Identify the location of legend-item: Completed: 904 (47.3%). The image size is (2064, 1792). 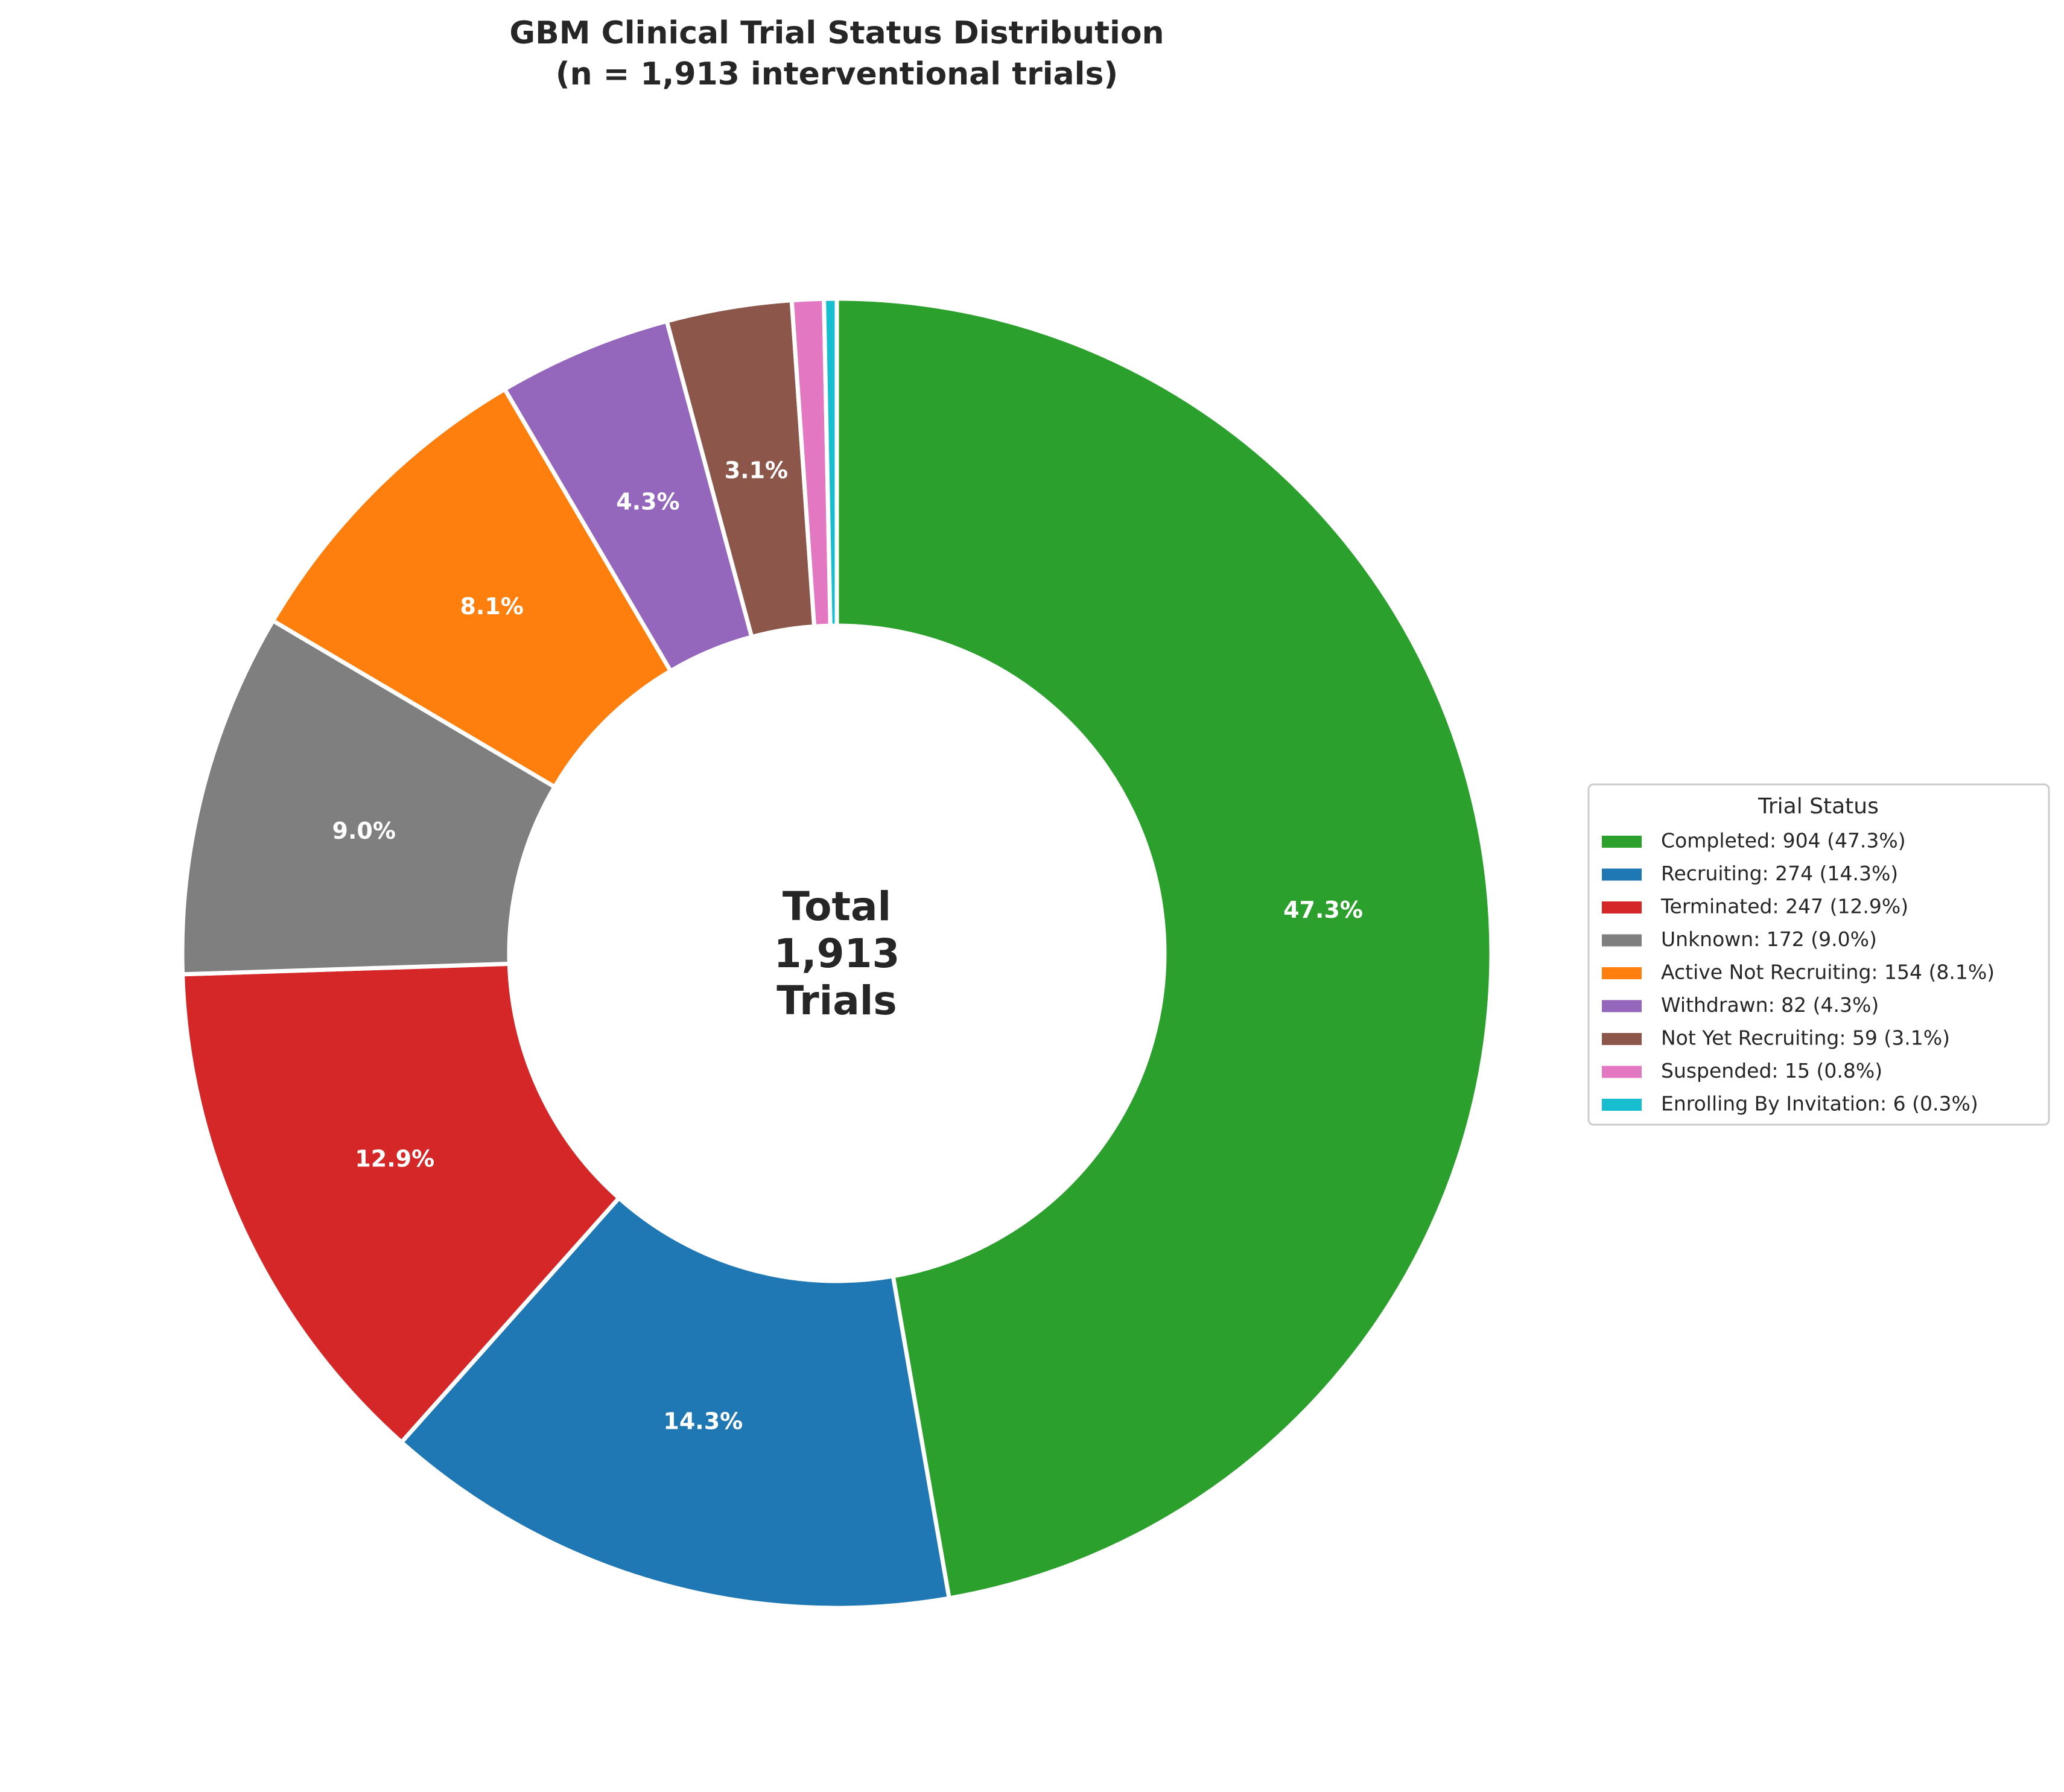
(1754, 841).